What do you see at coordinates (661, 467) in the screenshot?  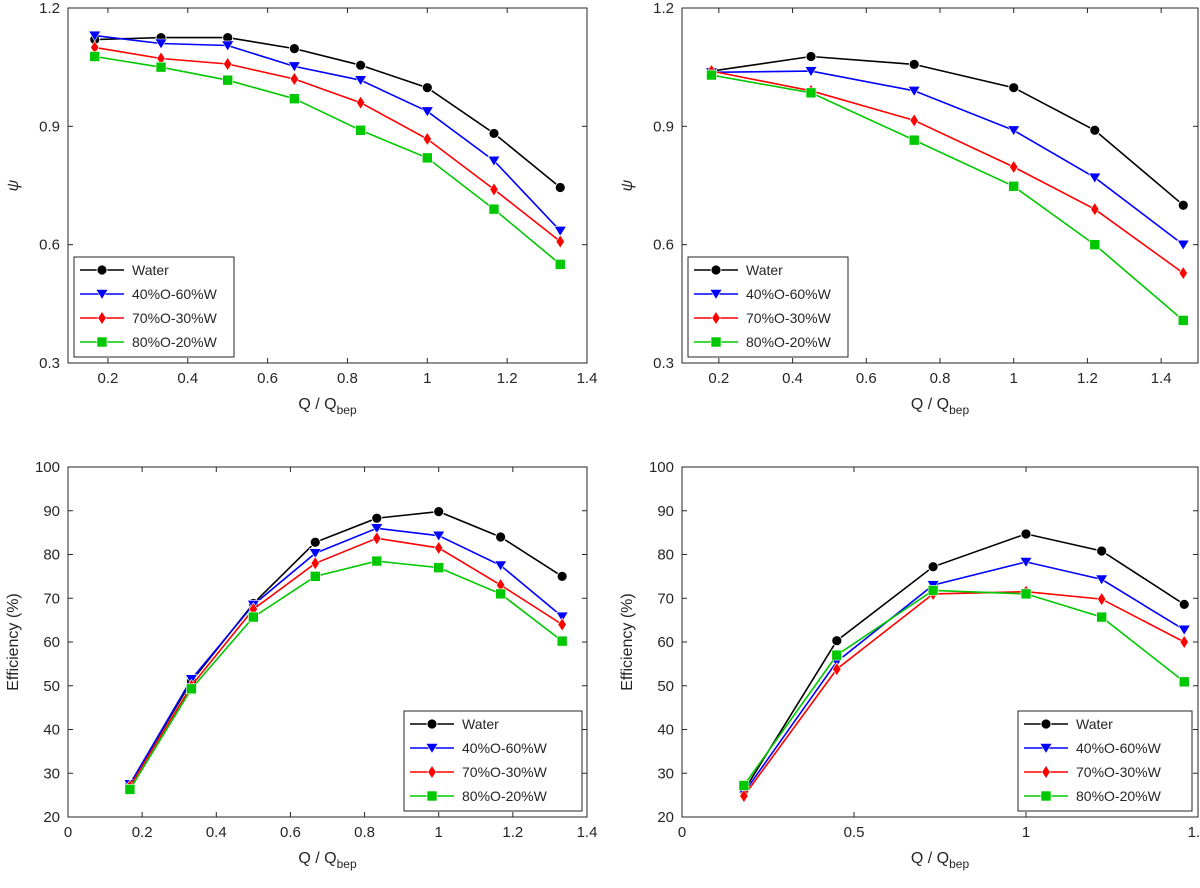 I see `y-tick-label: 100` at bounding box center [661, 467].